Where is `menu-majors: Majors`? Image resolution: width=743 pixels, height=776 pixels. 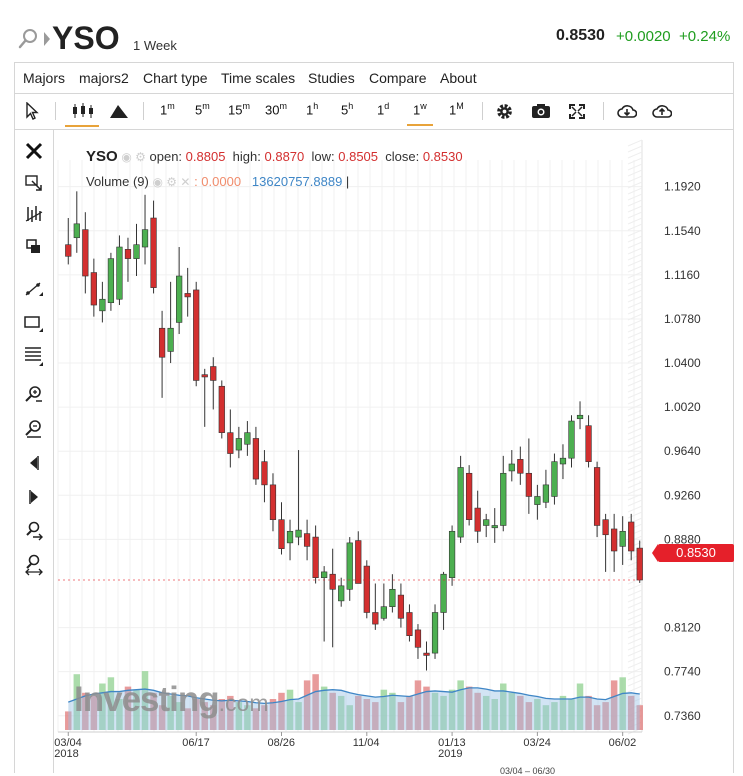
menu-majors: Majors is located at coordinates (44, 78).